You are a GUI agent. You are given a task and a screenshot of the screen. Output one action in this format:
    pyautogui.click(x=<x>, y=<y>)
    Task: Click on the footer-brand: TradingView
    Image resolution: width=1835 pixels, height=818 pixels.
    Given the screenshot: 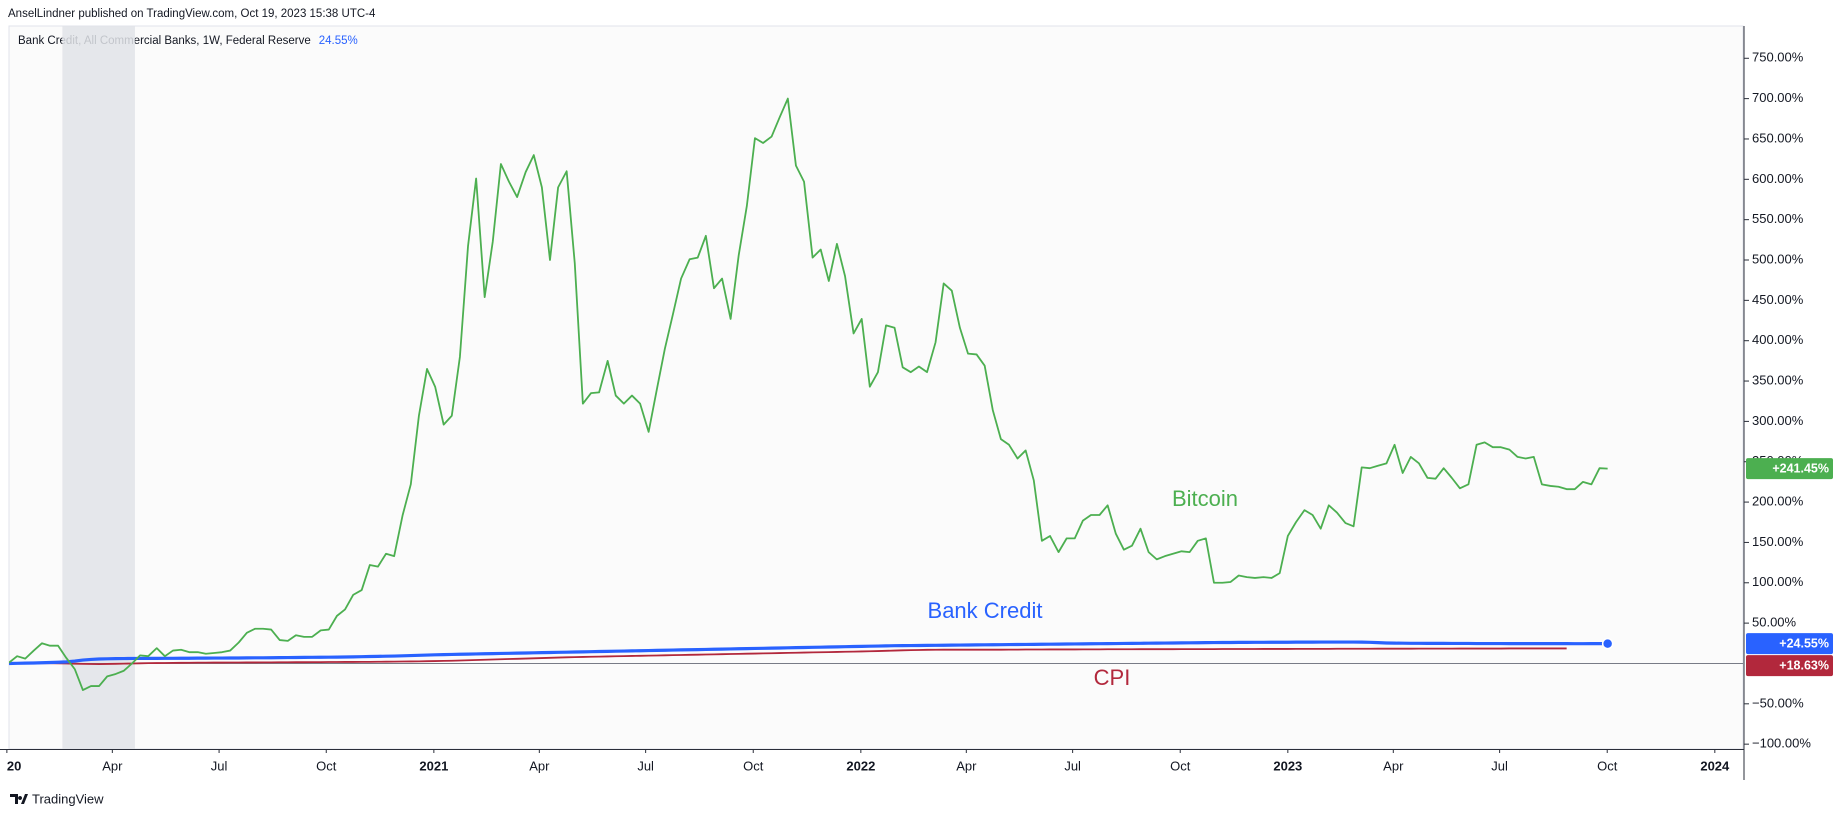 What is the action you would take?
    pyautogui.click(x=68, y=798)
    